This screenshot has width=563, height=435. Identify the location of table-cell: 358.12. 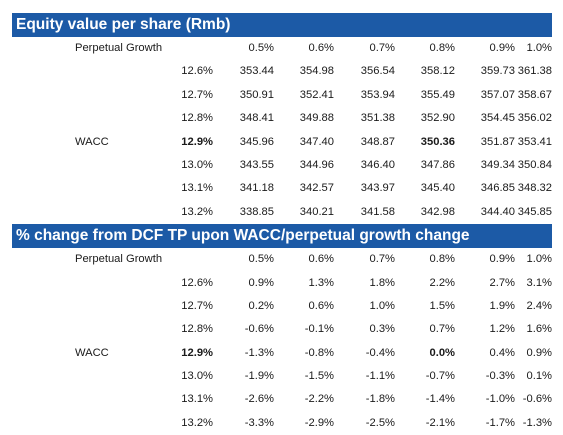
(437, 71).